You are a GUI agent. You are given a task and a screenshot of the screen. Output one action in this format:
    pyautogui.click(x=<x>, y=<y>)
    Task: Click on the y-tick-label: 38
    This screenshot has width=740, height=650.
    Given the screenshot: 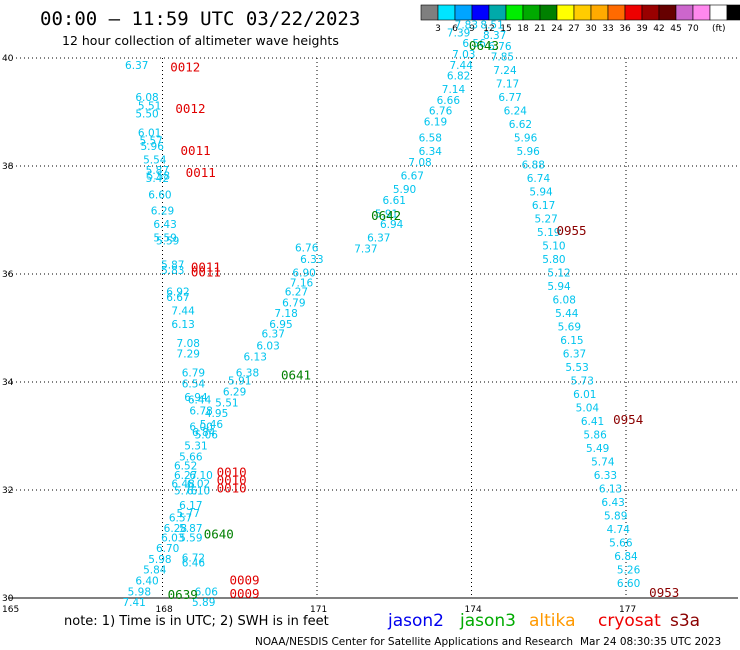 What is the action you would take?
    pyautogui.click(x=8, y=167)
    